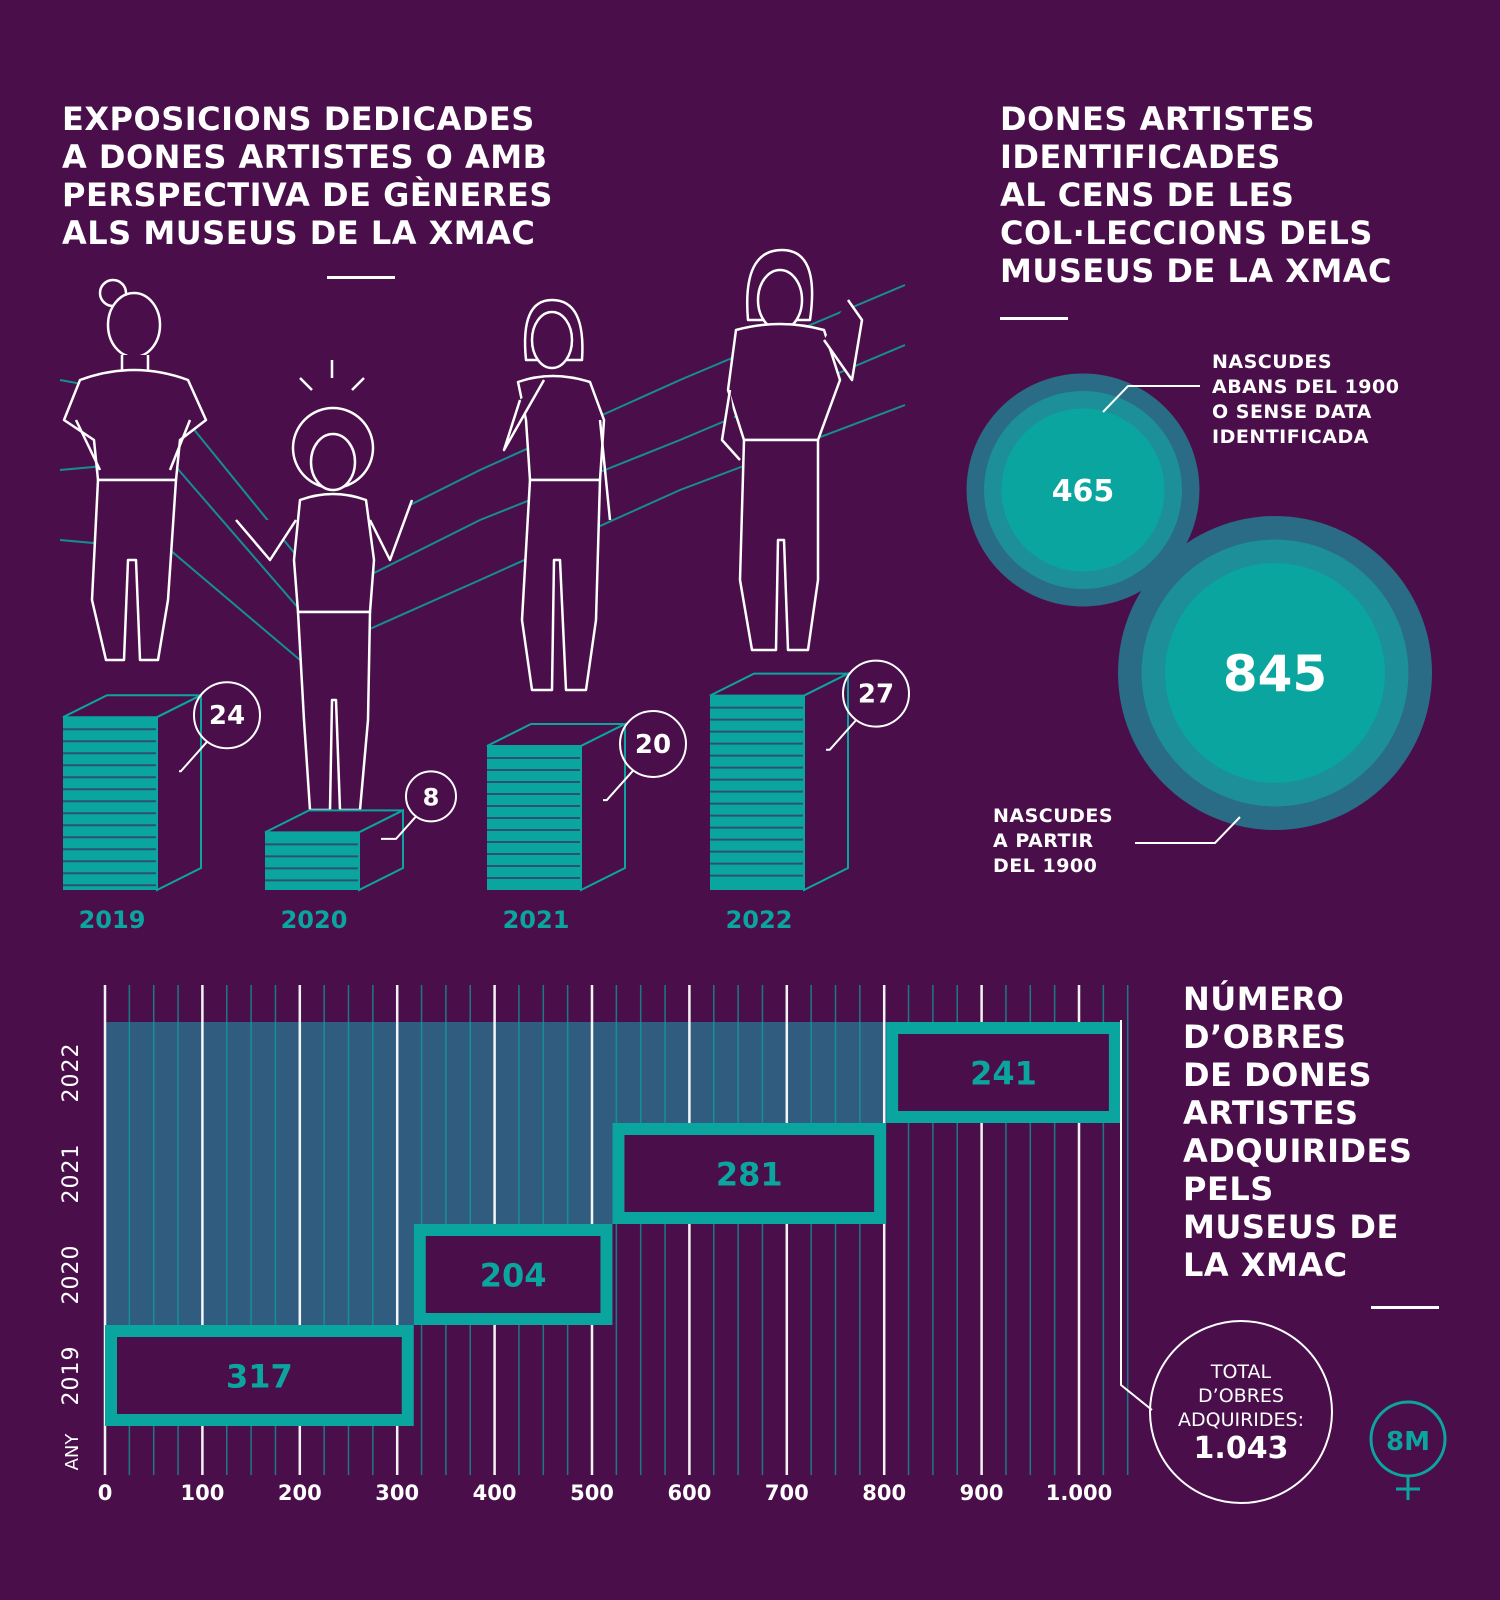  What do you see at coordinates (1136, 1215) in the screenshot?
I see `total-connector` at bounding box center [1136, 1215].